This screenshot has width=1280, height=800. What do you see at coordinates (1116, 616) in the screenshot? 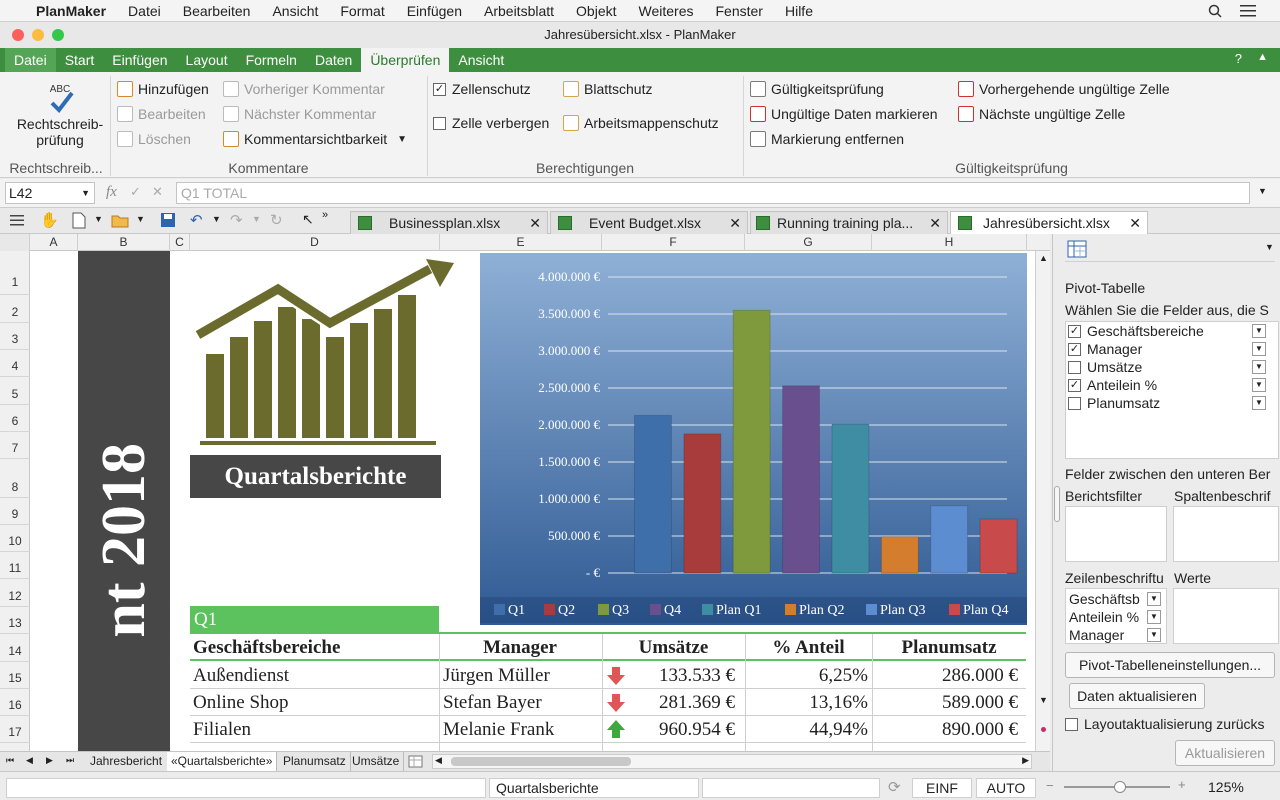
I see `row-labels-box: Geschäftsb ▼ Anteilein % ▼ Manager ▼` at bounding box center [1116, 616].